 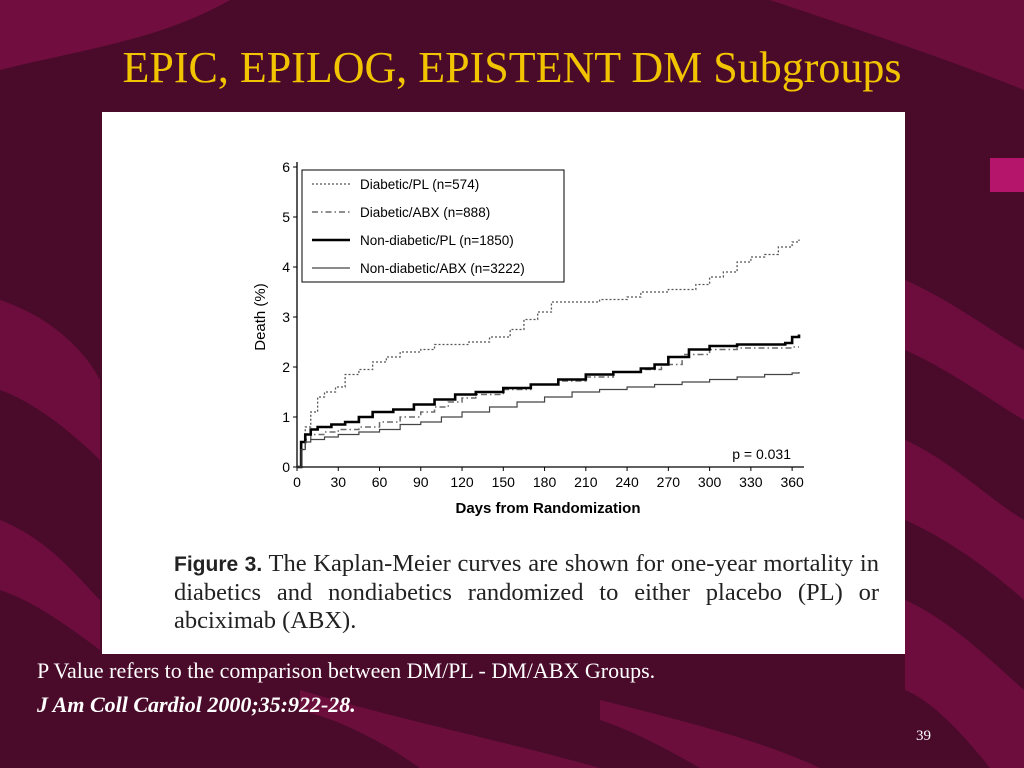 I want to click on y-tick-label: 0, so click(x=286, y=467).